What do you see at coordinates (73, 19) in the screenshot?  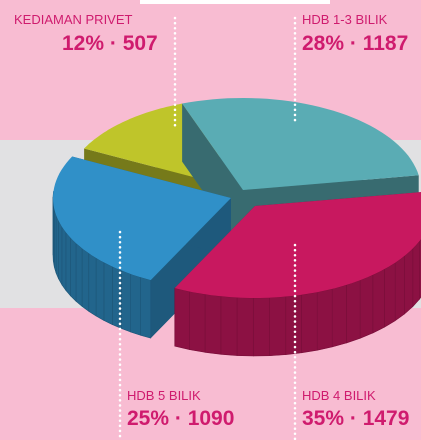 I see `category-label: KEDIAMAN PRIVET` at bounding box center [73, 19].